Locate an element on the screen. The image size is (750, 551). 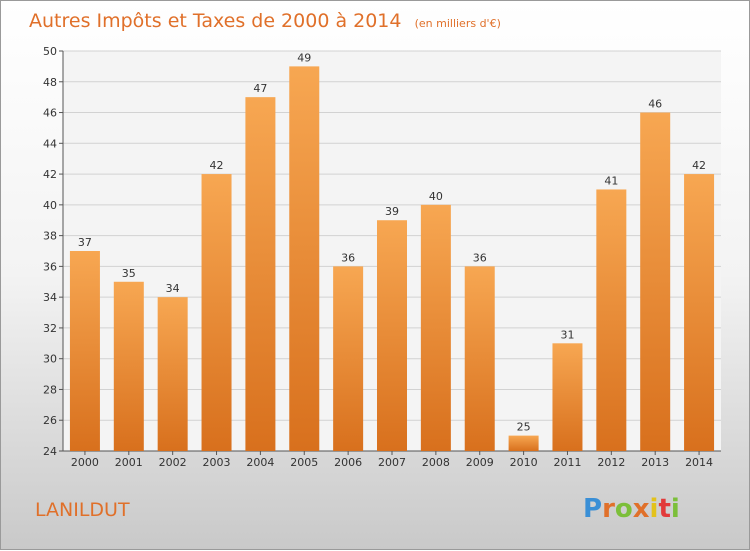
data-label-2001: 35 is located at coordinates (129, 273).